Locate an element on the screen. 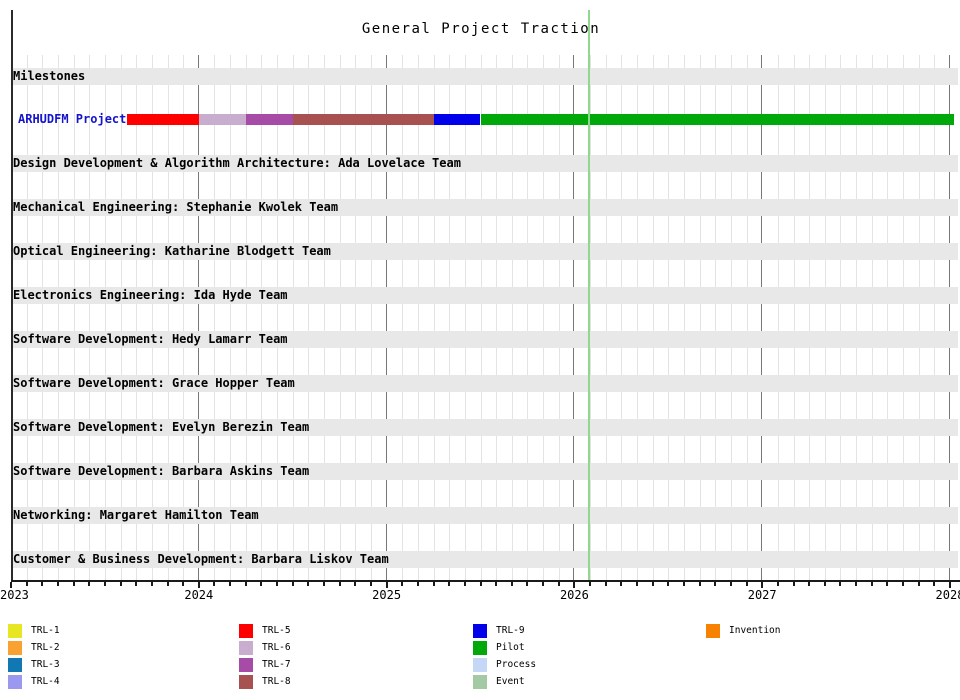 This screenshot has width=960, height=700. legend-label: TRL-8 is located at coordinates (276, 681).